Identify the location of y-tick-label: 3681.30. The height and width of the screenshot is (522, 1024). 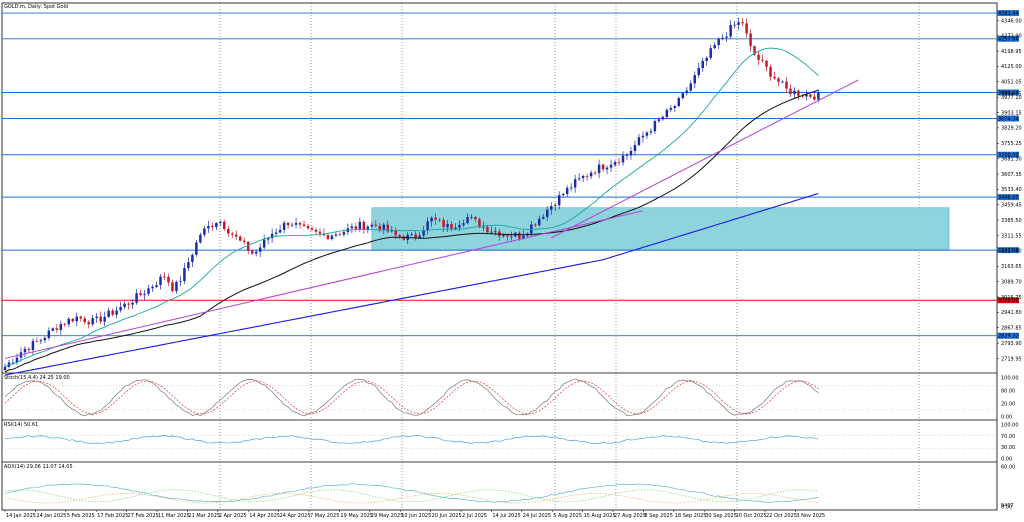
(1011, 159).